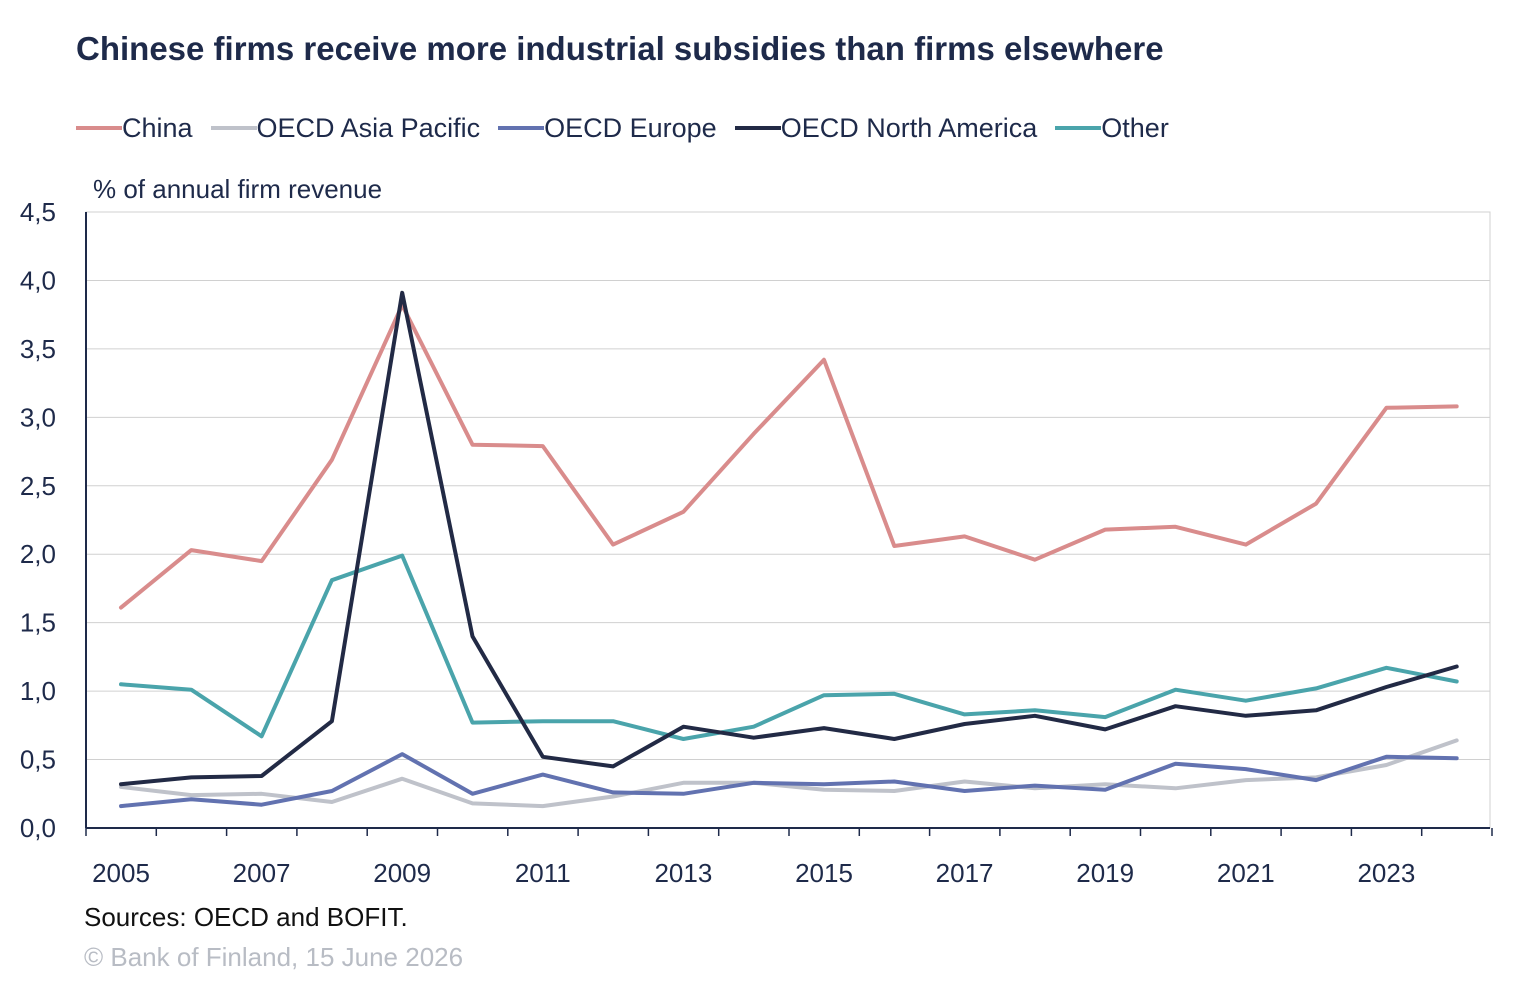 The width and height of the screenshot is (1526, 997). Describe the element at coordinates (99, 128) in the screenshot. I see `legend-swatch-china` at that location.